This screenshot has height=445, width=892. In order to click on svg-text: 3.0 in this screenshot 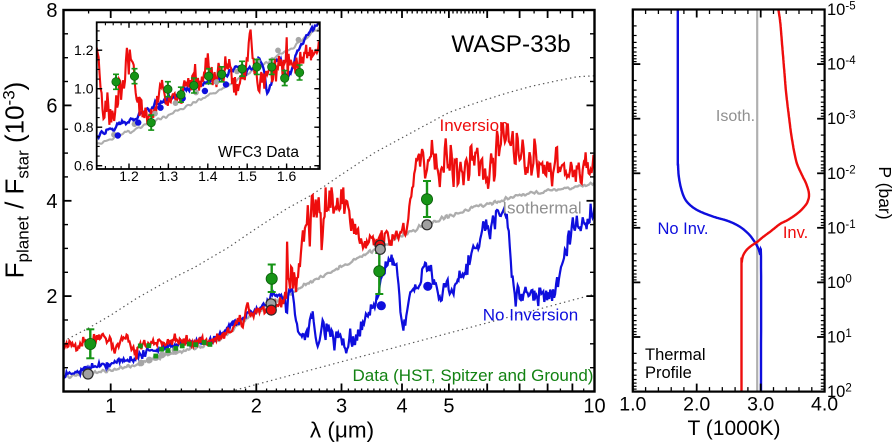, I will do `click(760, 405)`.